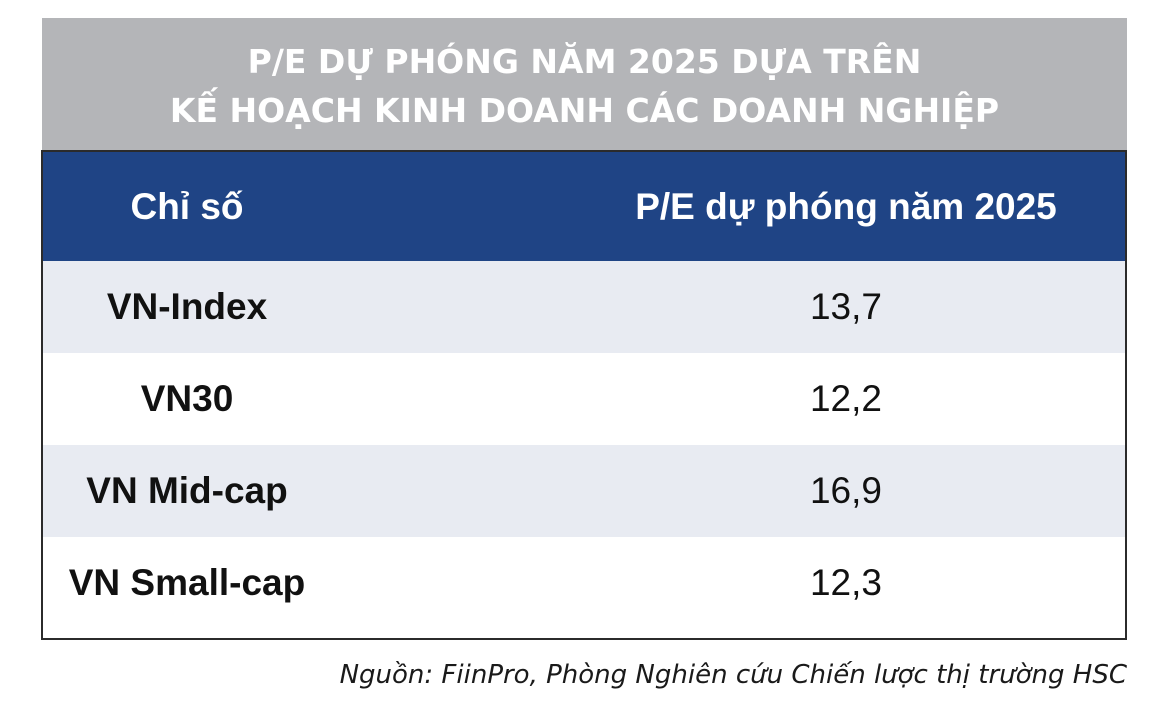  What do you see at coordinates (187, 490) in the screenshot?
I see `row-index-name: VN Mid-cap` at bounding box center [187, 490].